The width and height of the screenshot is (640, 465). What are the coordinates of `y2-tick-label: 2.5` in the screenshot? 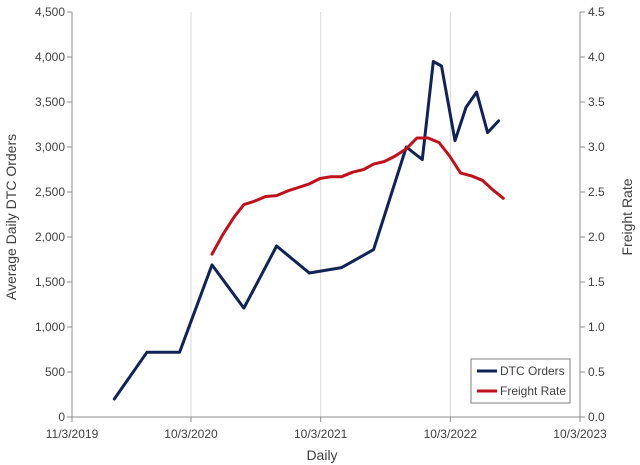 It's located at (596, 192).